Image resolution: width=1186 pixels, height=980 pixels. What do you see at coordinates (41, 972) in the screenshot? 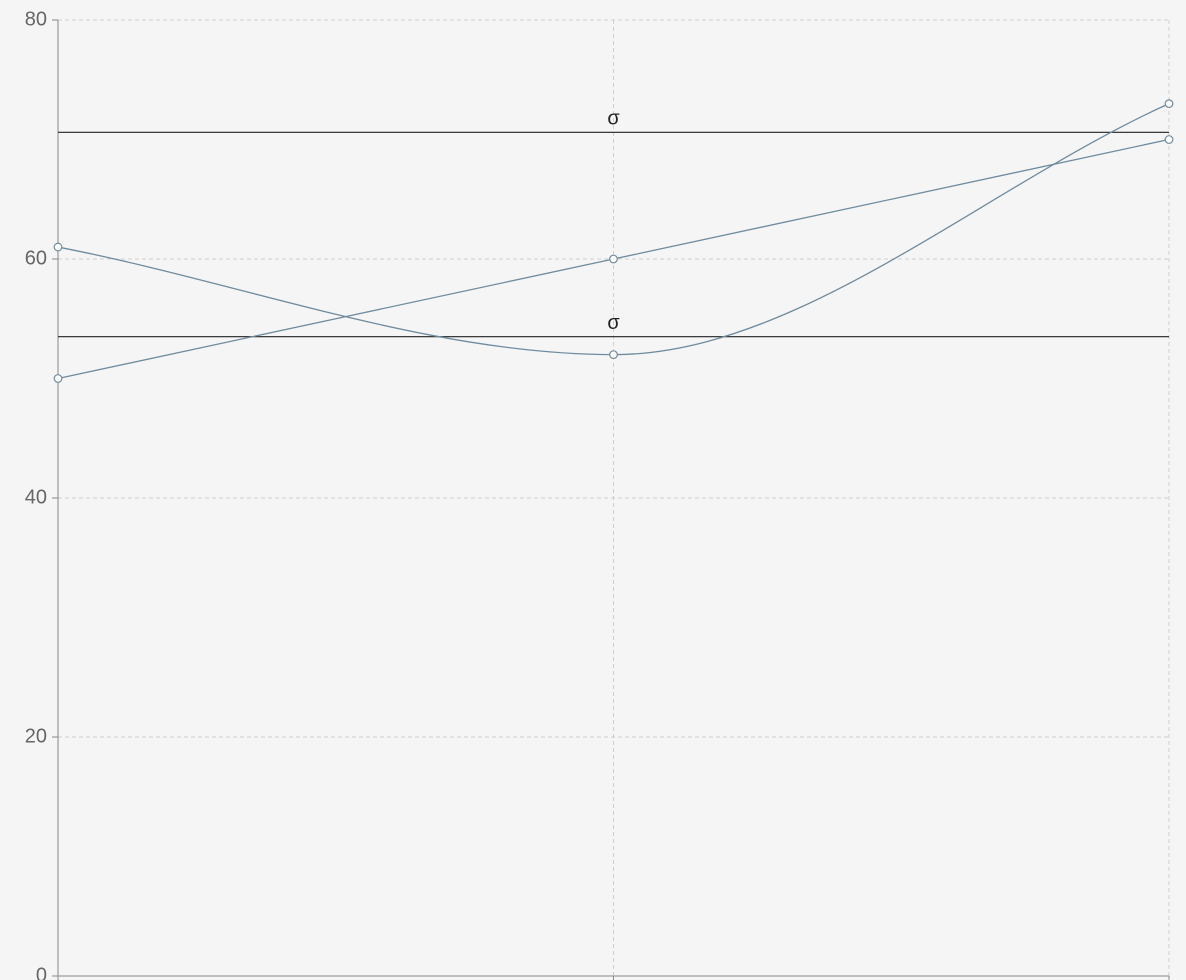
I see `y-tick-label: 0` at bounding box center [41, 972].